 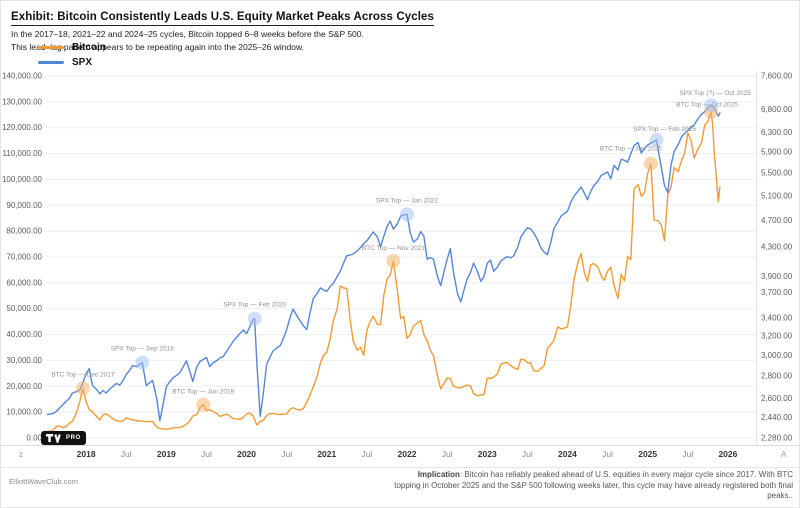 What do you see at coordinates (777, 132) in the screenshot?
I see `right-axis-tick: 6,300.00` at bounding box center [777, 132].